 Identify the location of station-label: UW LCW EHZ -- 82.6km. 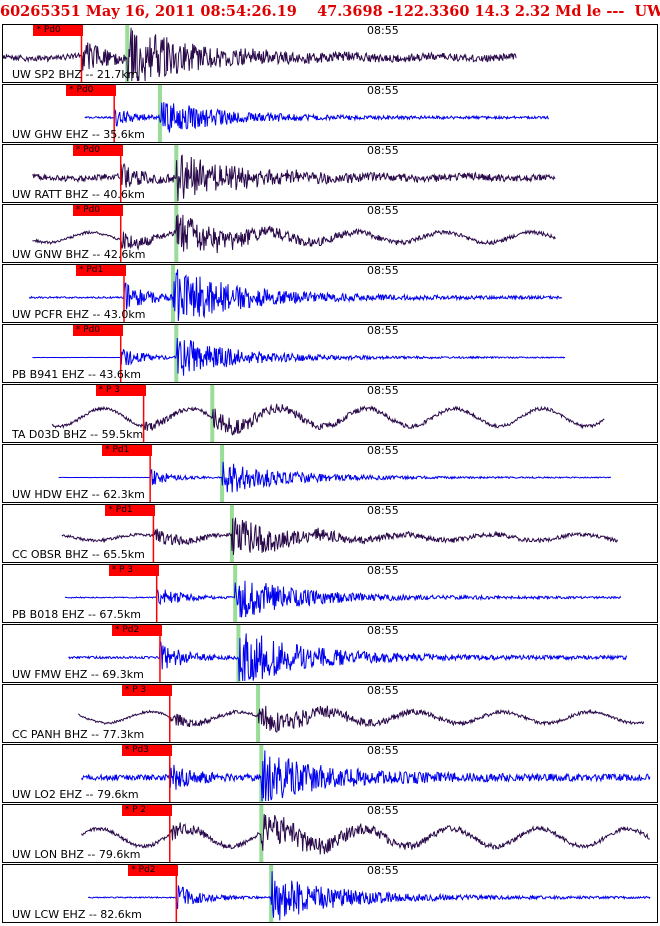
(77, 914).